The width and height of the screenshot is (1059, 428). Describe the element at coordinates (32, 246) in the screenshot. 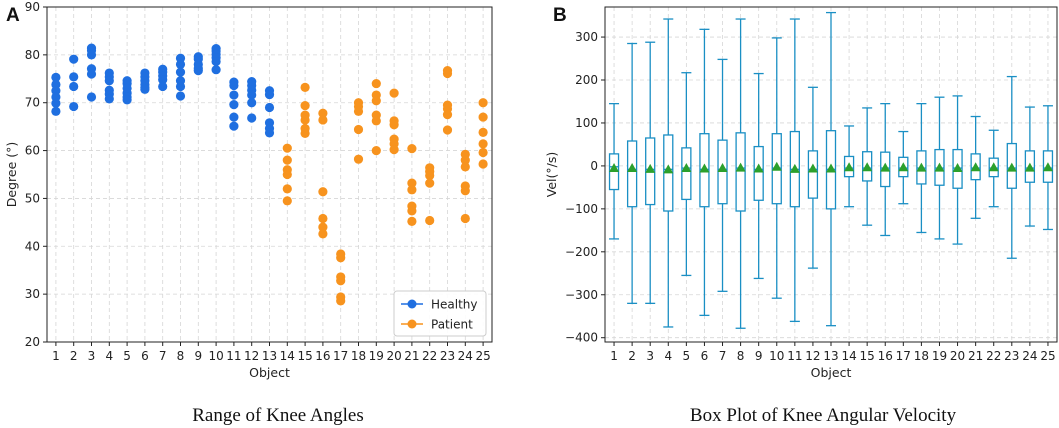

I see `y-tick-label-a: 40` at that location.